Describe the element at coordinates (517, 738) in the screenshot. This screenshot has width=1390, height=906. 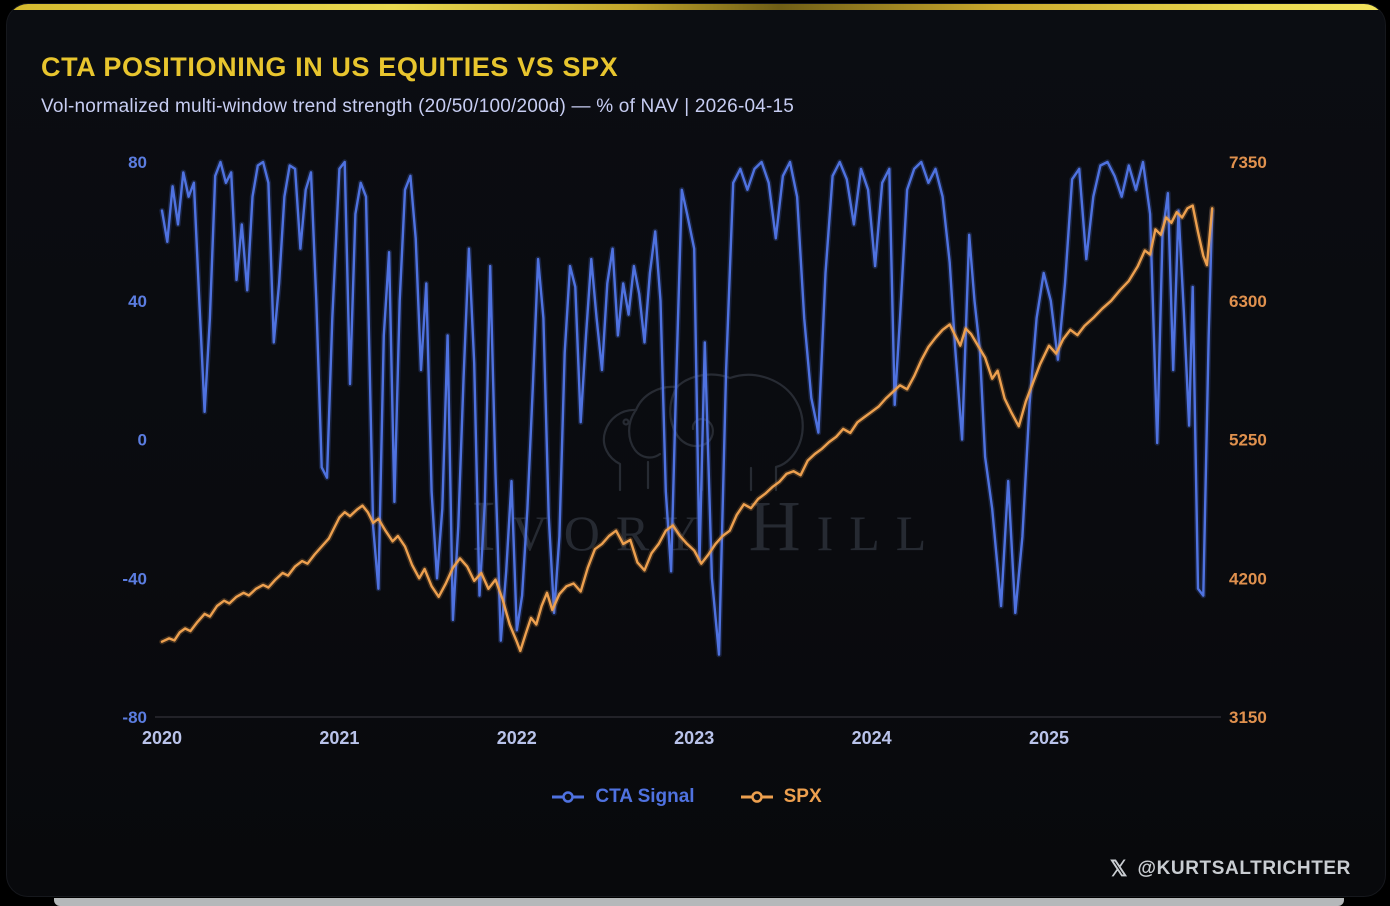
I see `x-tick-year: 2022` at that location.